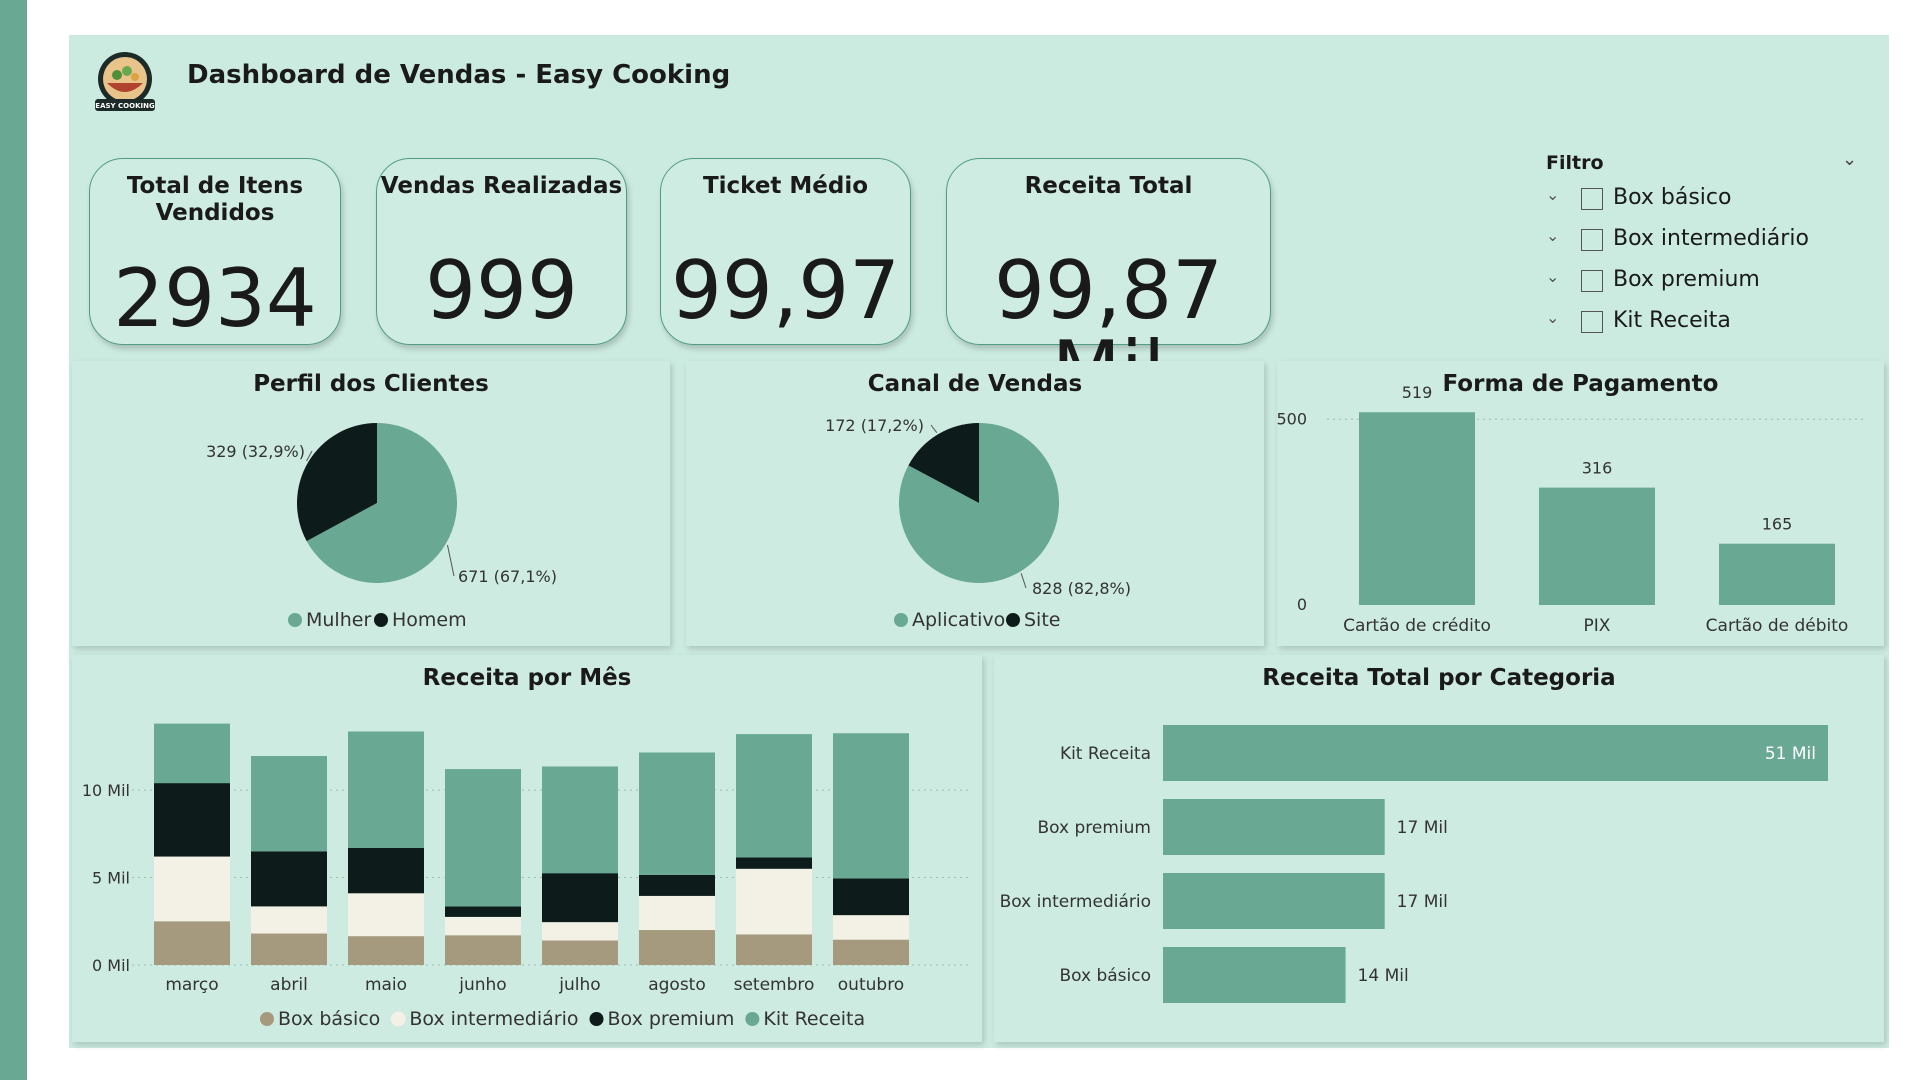 This screenshot has width=1920, height=1080. What do you see at coordinates (1777, 574) in the screenshot?
I see `bar-cartao-de-debito` at bounding box center [1777, 574].